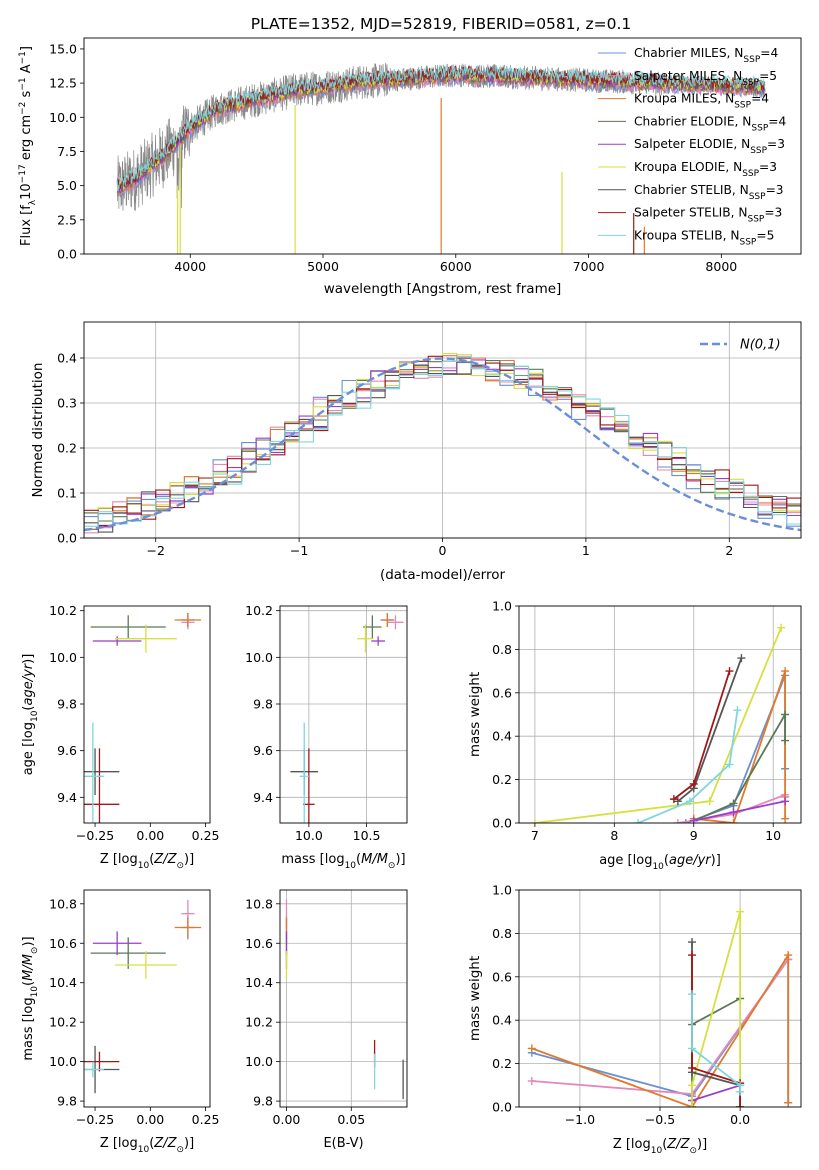  I want to click on label-part: Kroupa ELODIE, N, so click(688, 167).